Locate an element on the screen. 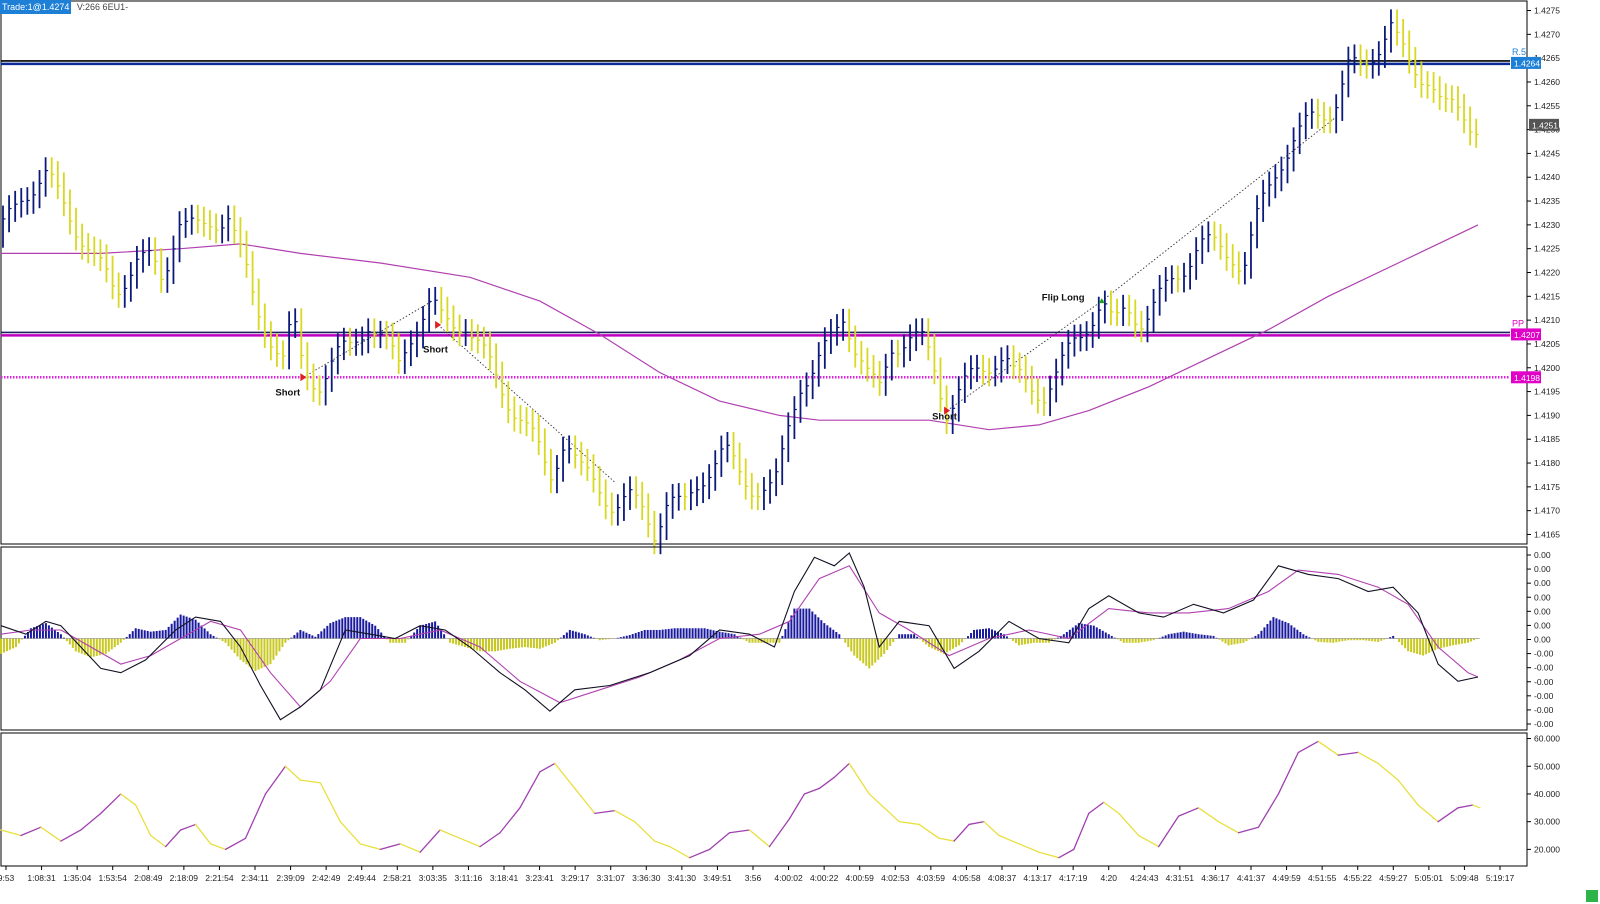 This screenshot has height=904, width=1600. time-tick-label: 2:08:49 is located at coordinates (148, 878).